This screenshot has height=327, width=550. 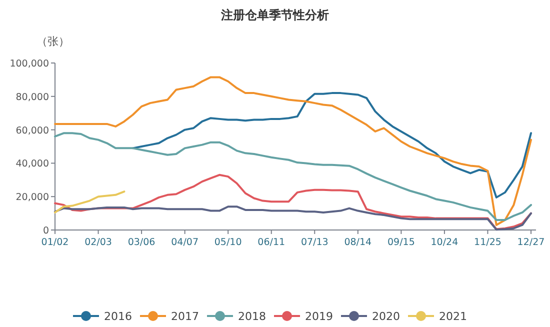 I want to click on x-tick-label: 02/03, so click(x=98, y=242).